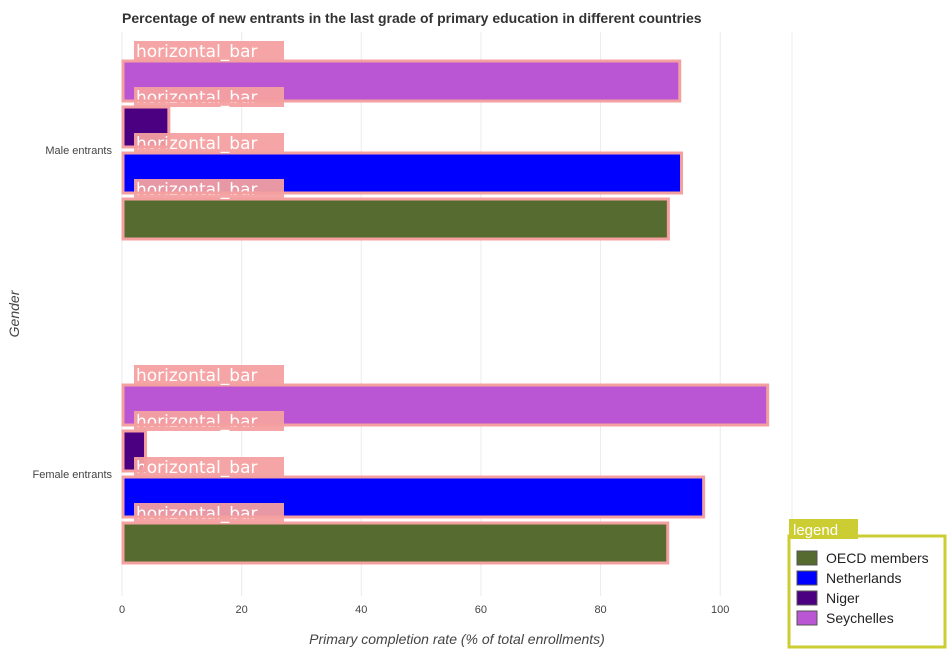 The height and width of the screenshot is (650, 948). I want to click on x-tick-label: 20, so click(242, 610).